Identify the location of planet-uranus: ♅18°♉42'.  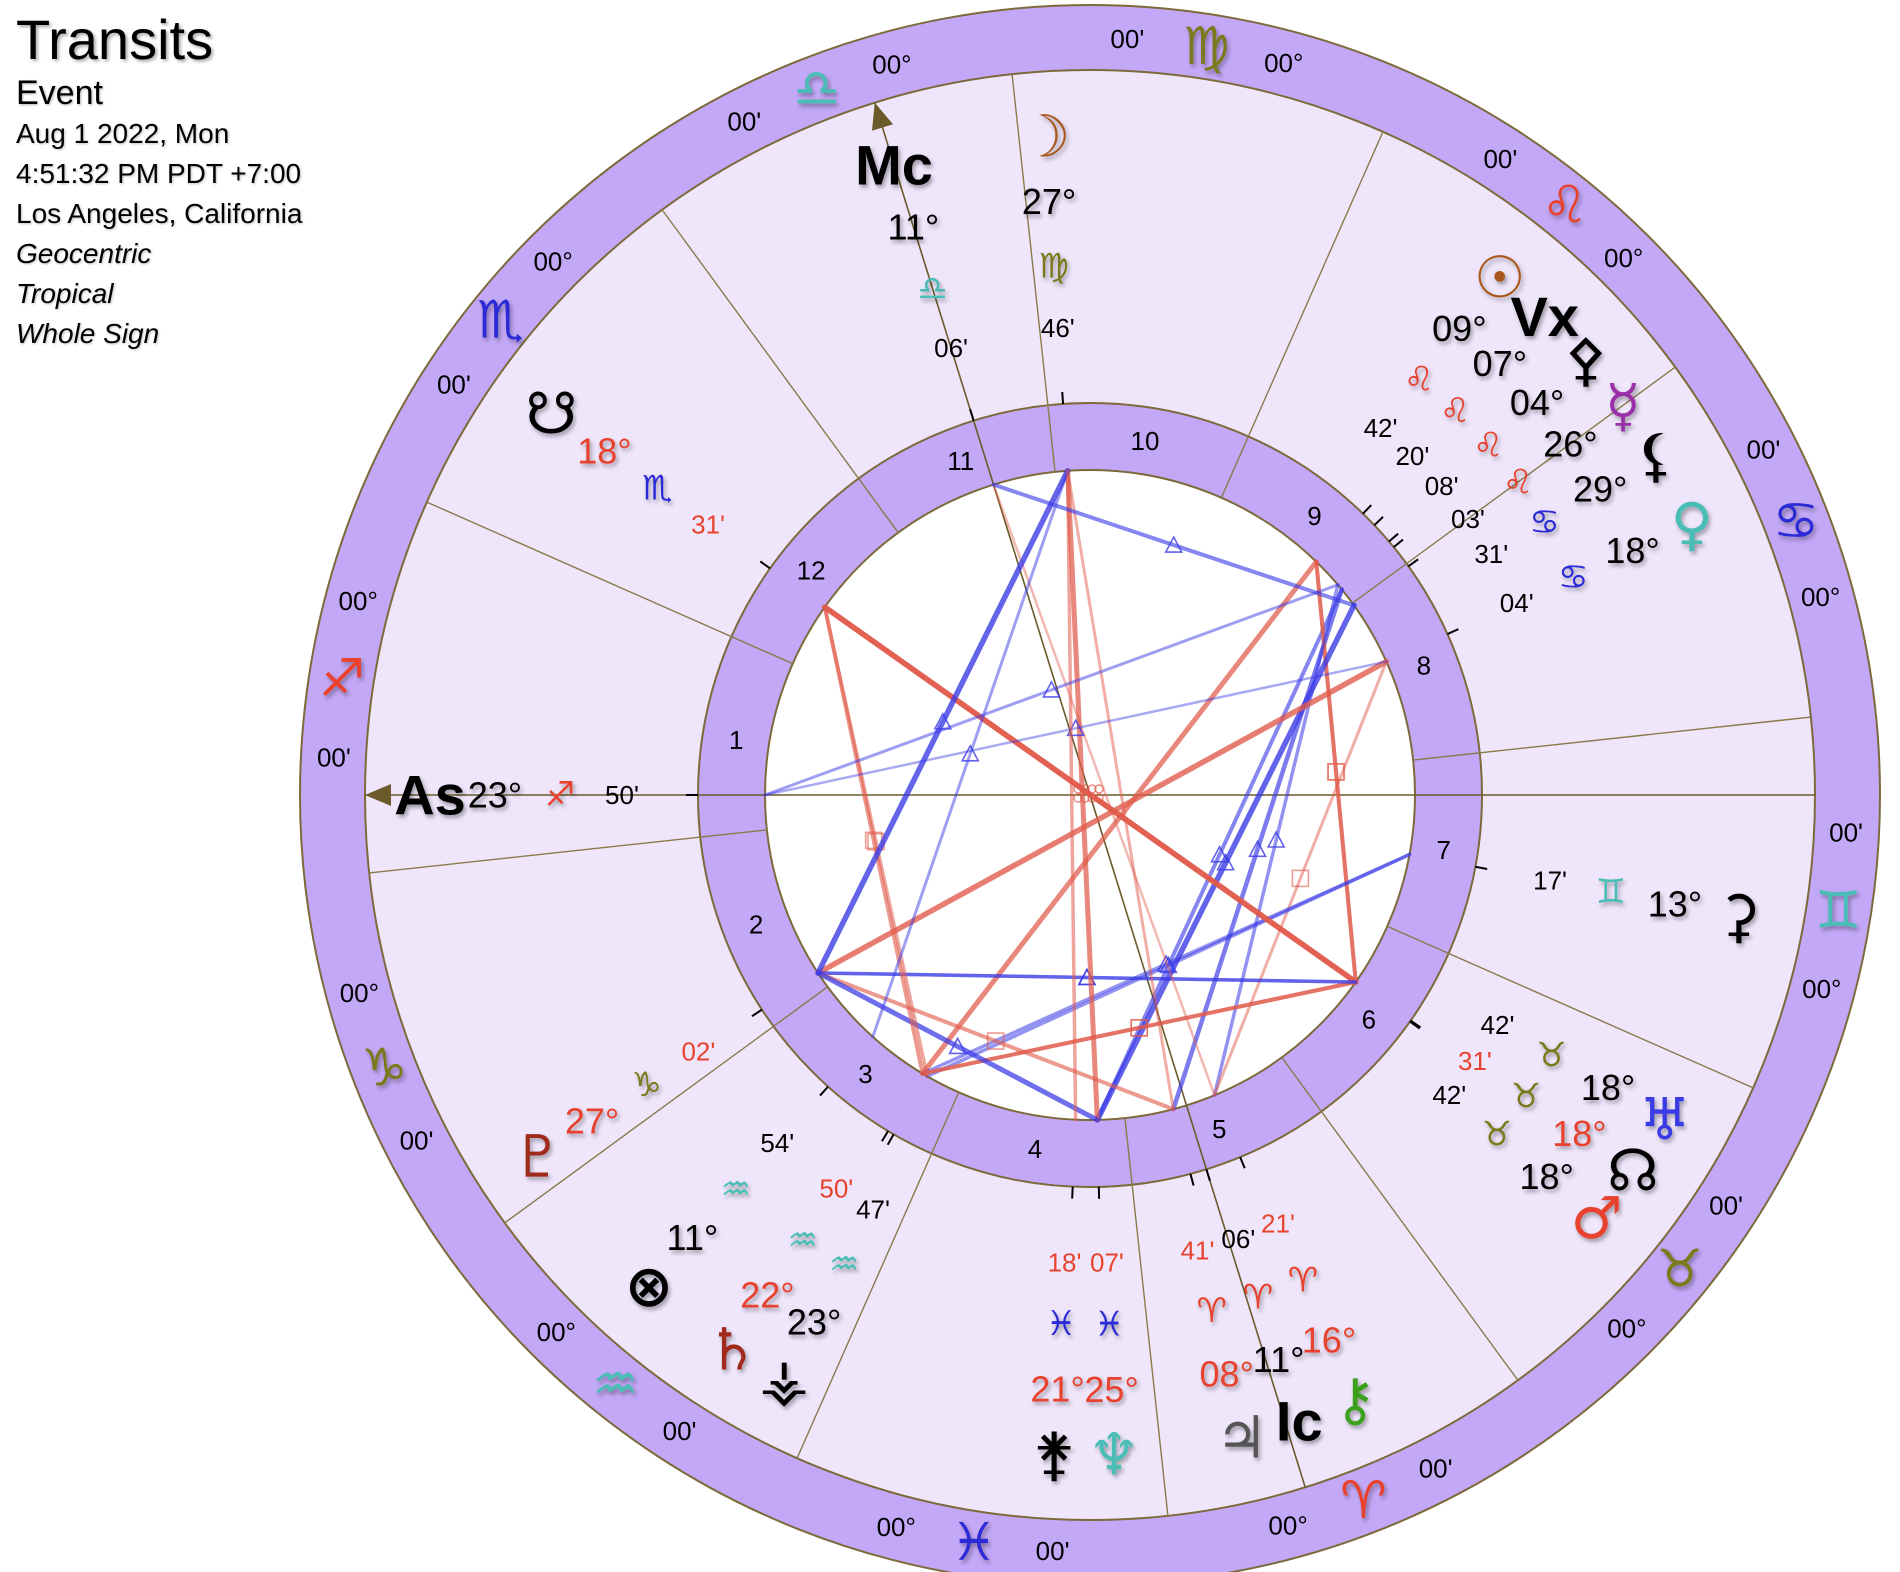
(1550, 1082).